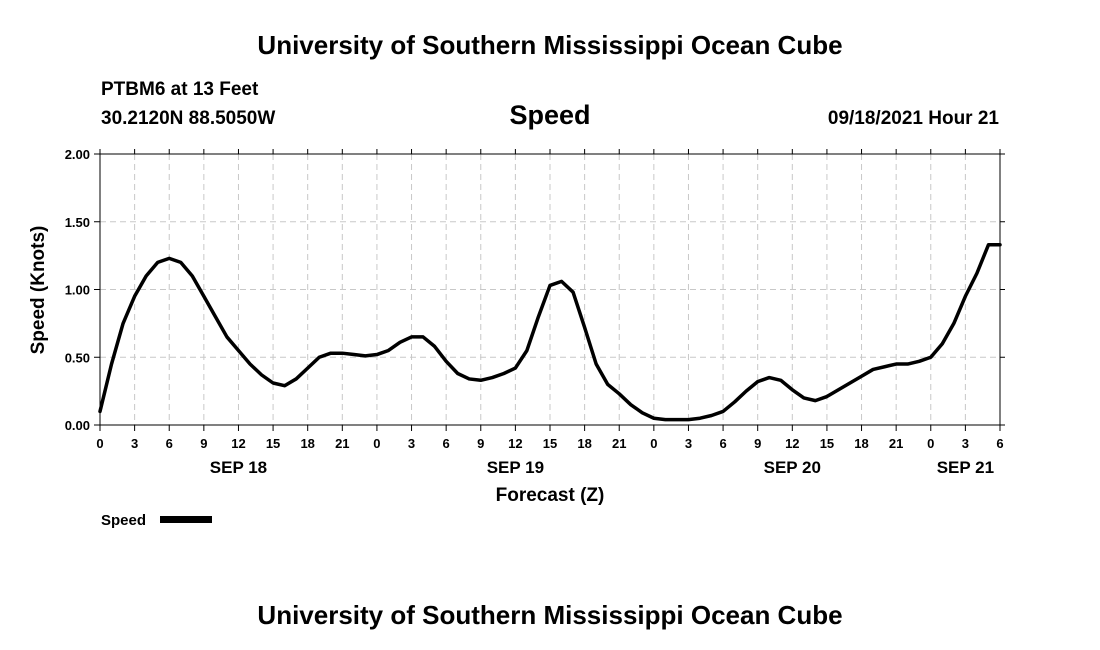  Describe the element at coordinates (38, 290) in the screenshot. I see `y-axis-label: Speed (Knots)` at that location.